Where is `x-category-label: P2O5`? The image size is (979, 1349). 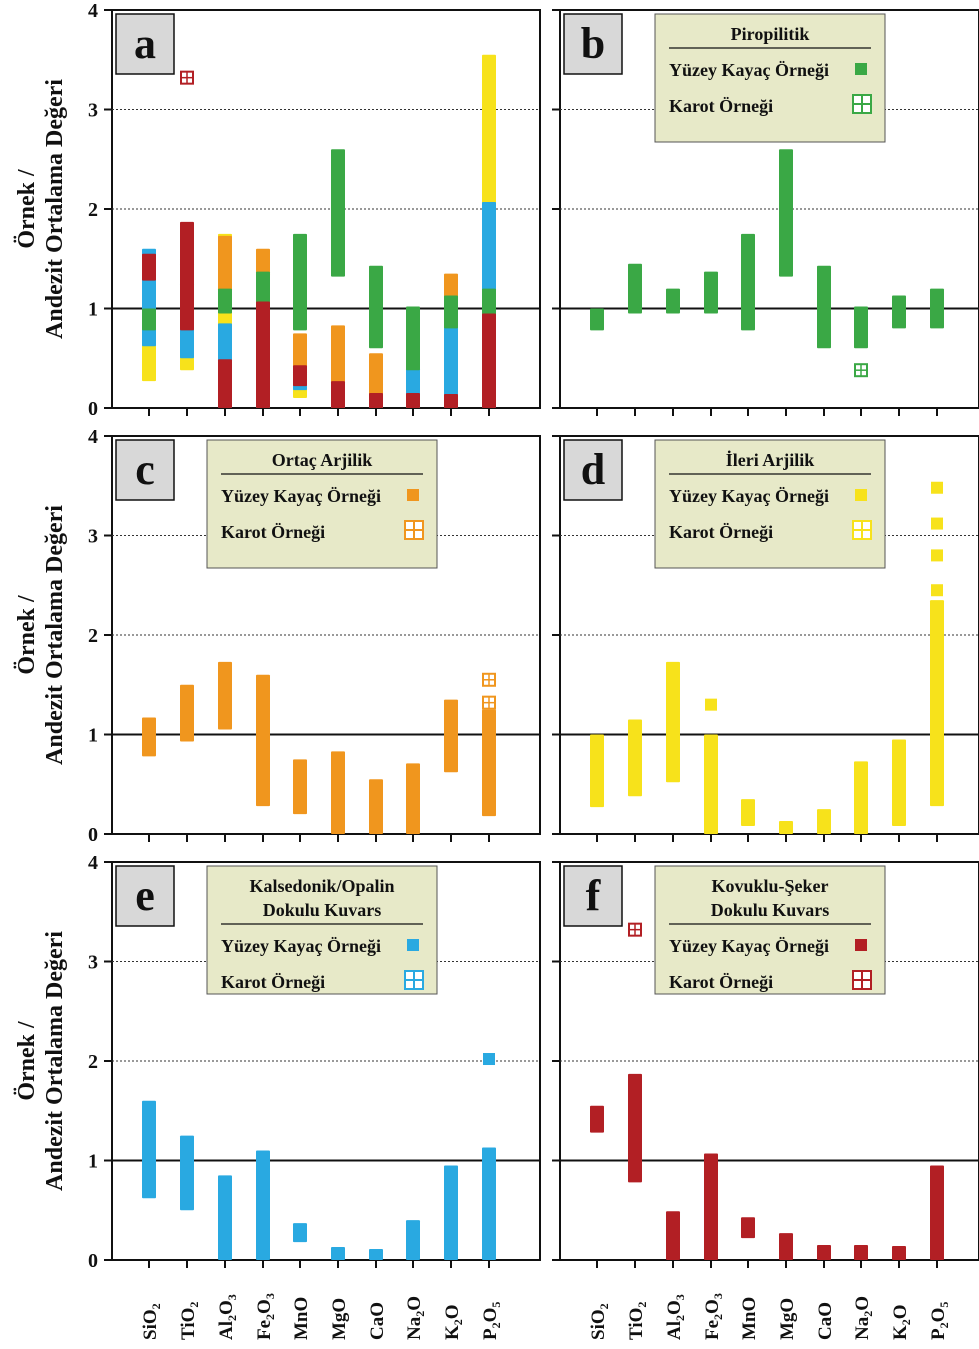 x-category-label: P2O5 is located at coordinates (939, 1321).